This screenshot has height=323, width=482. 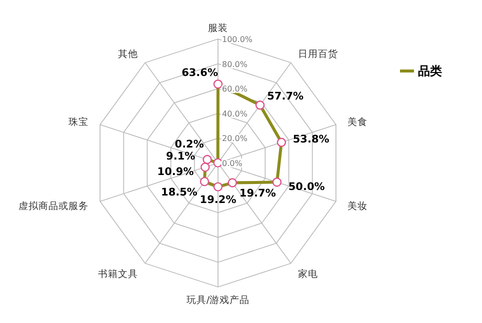 What do you see at coordinates (189, 144) in the screenshot?
I see `data-label: 0.2%` at bounding box center [189, 144].